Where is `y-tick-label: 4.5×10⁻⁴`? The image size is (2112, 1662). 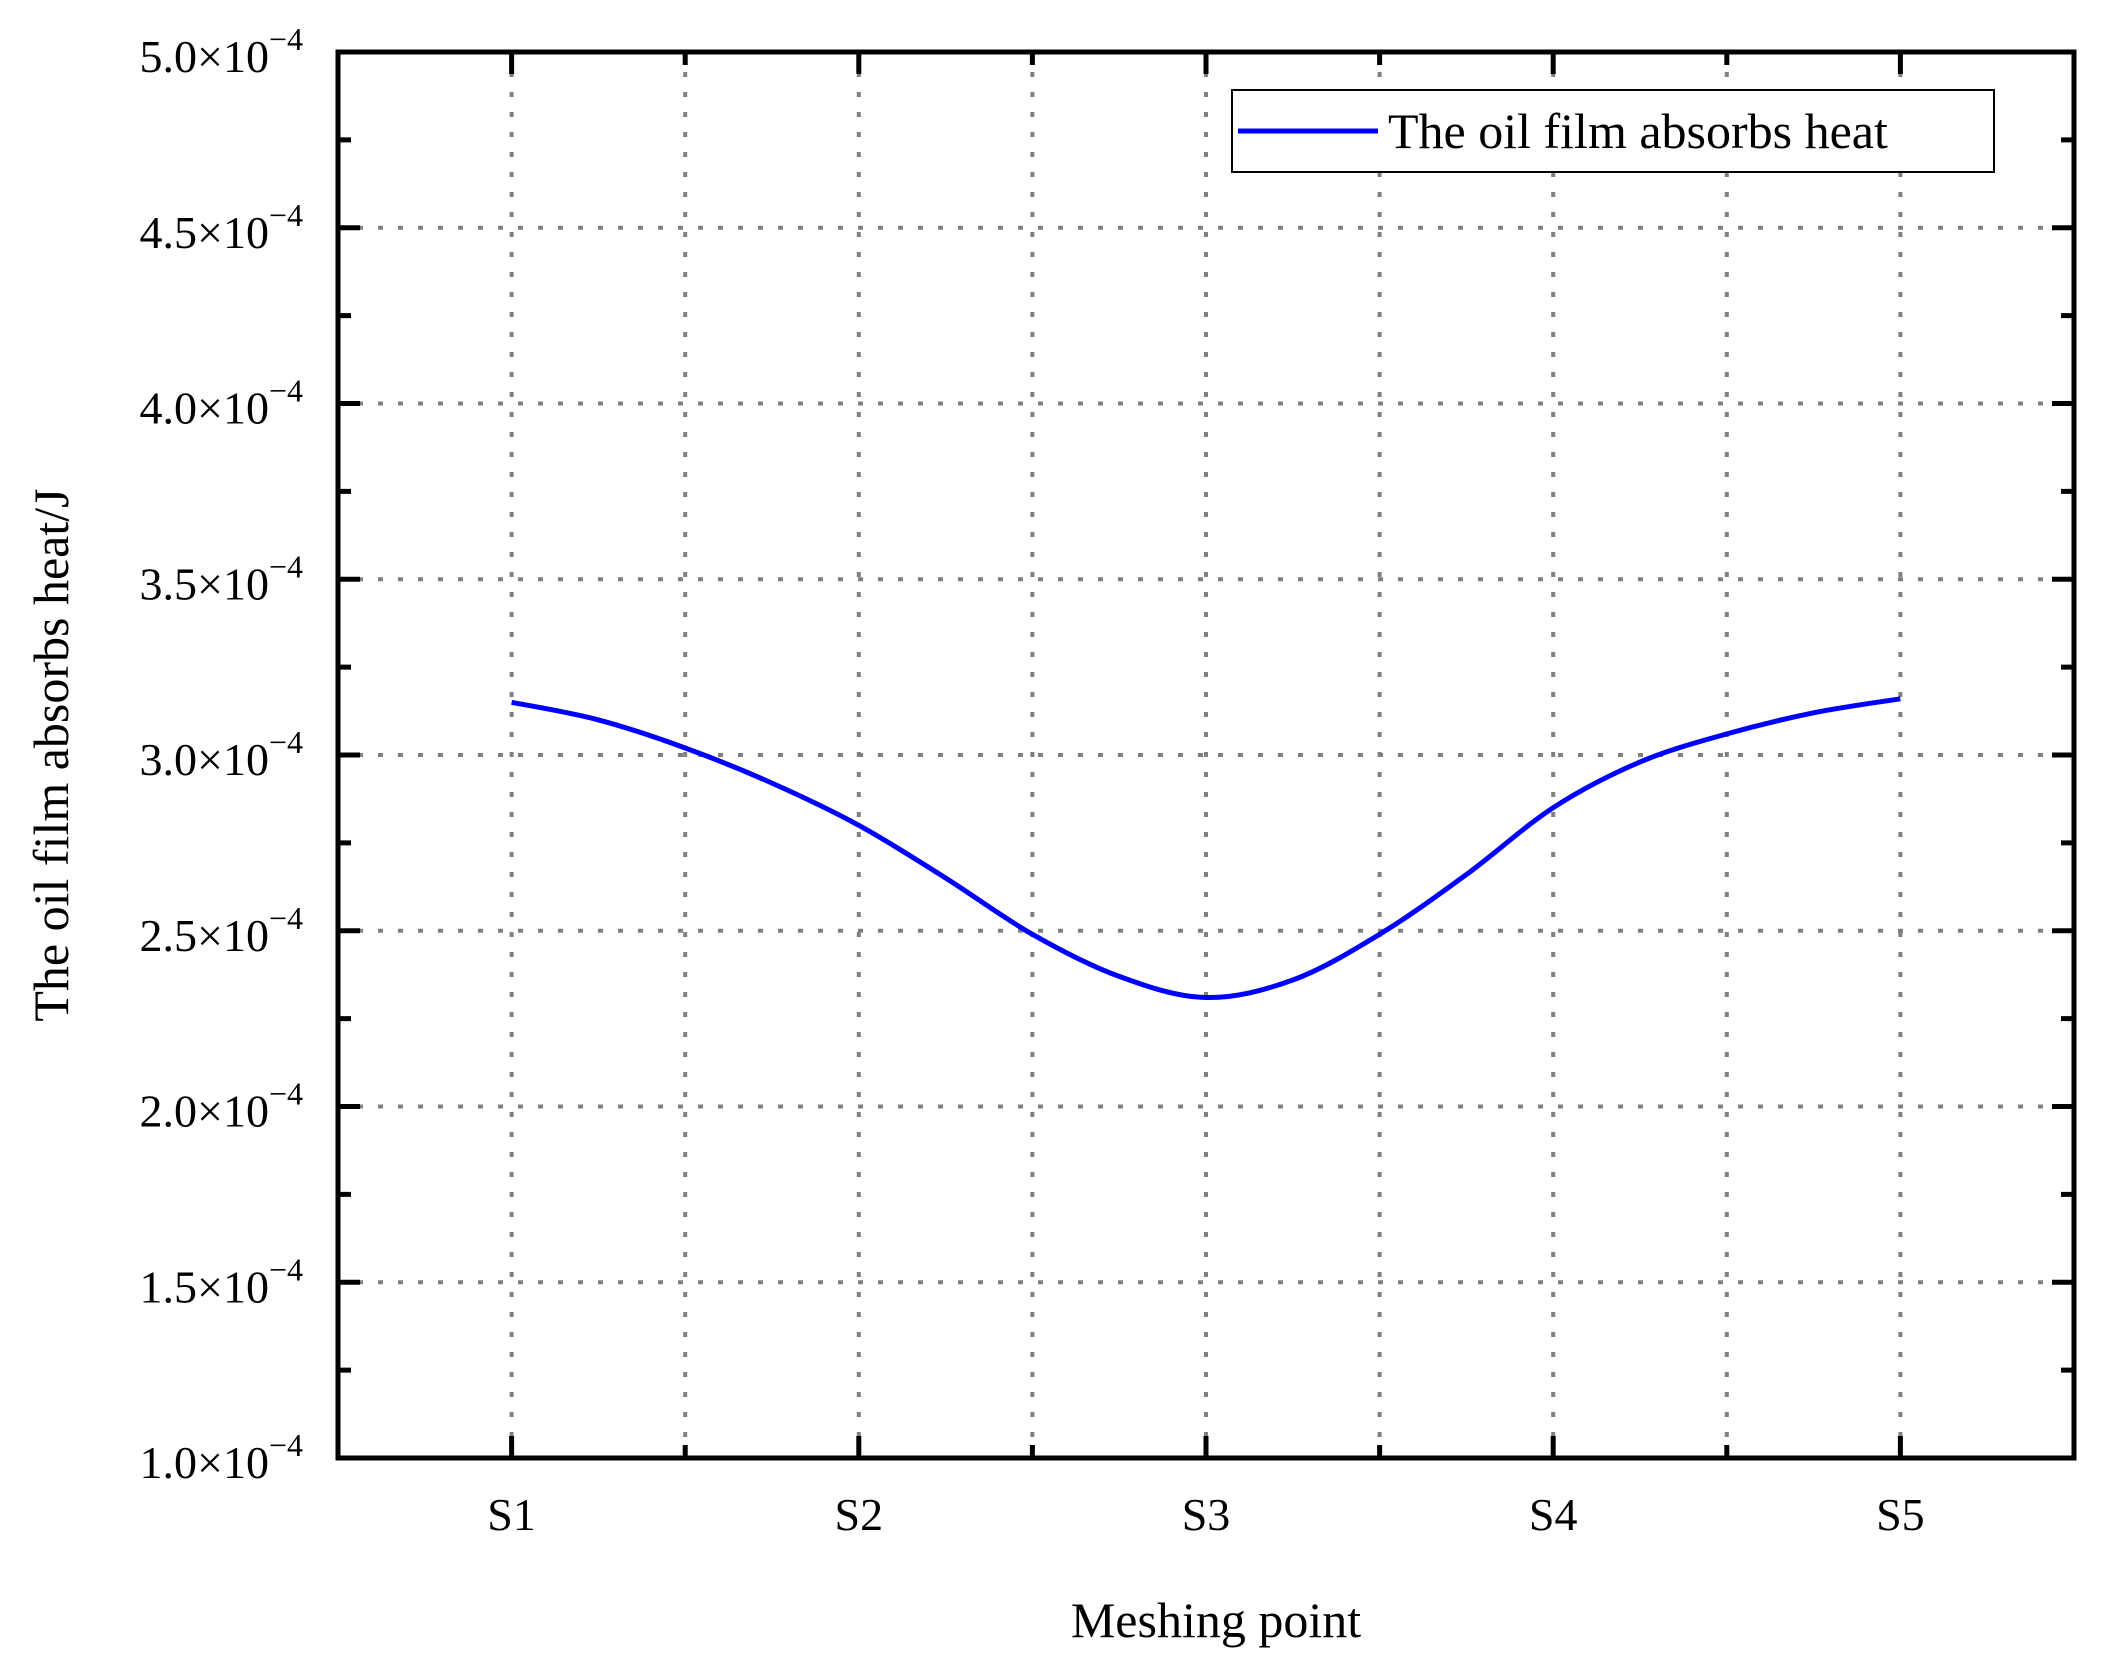
y-tick-label: 4.5×10⁻⁴ is located at coordinates (222, 227).